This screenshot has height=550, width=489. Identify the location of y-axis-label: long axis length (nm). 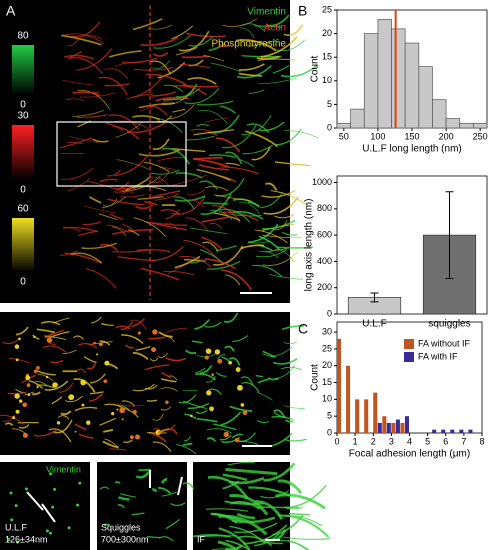
(309, 245).